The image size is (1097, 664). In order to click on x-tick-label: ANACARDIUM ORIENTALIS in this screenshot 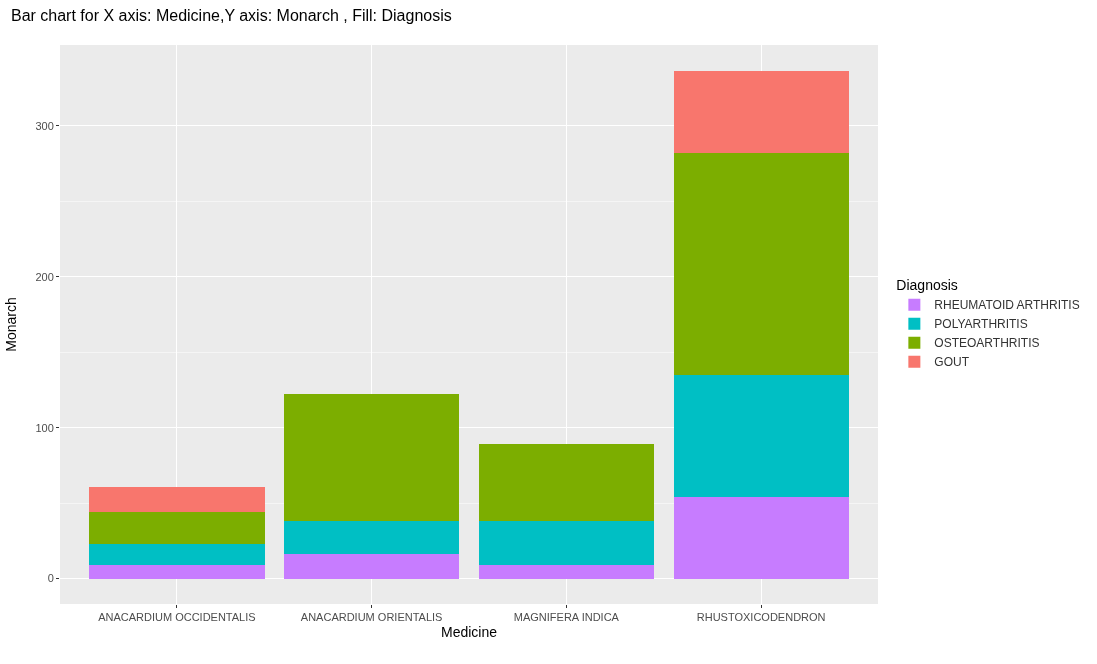, I will do `click(371, 617)`.